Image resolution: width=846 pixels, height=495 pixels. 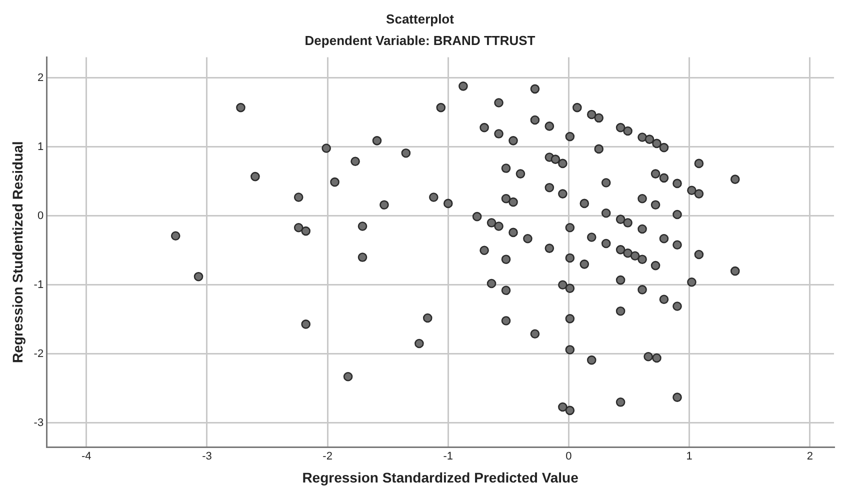 I want to click on x-tick-label: 2, so click(x=809, y=456).